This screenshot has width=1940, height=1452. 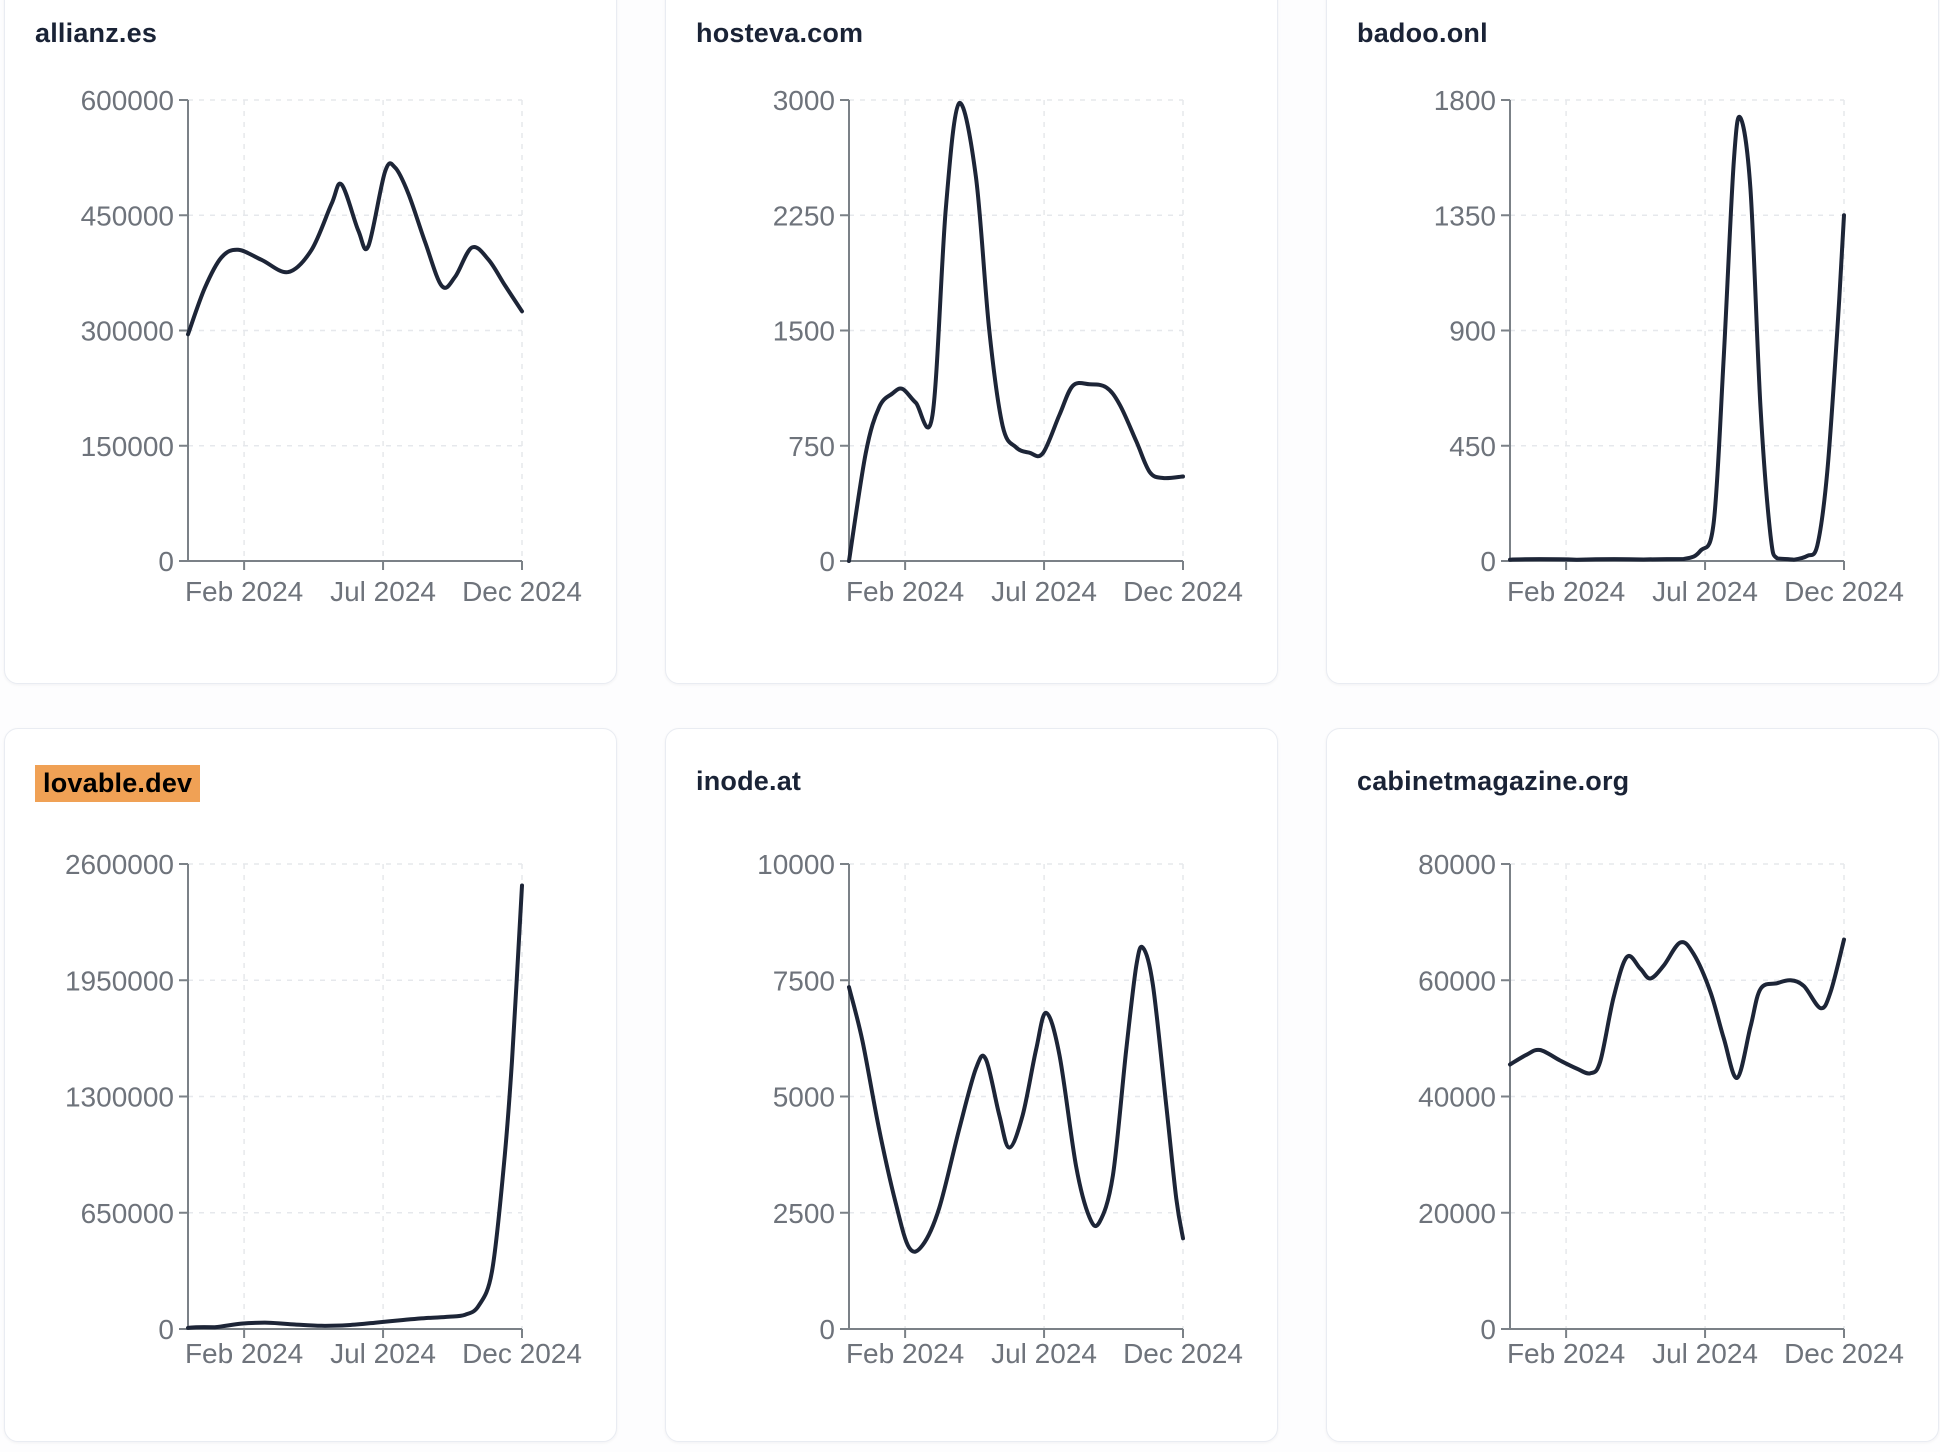 I want to click on svg-text: 80000, so click(x=1457, y=864).